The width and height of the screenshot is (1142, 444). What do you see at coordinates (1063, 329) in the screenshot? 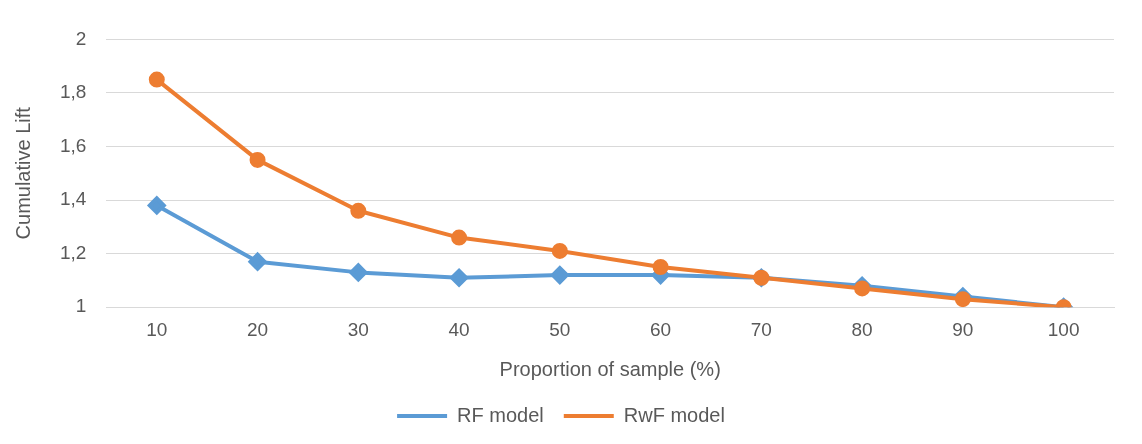
I see `x-tick-label: 100` at bounding box center [1063, 329].